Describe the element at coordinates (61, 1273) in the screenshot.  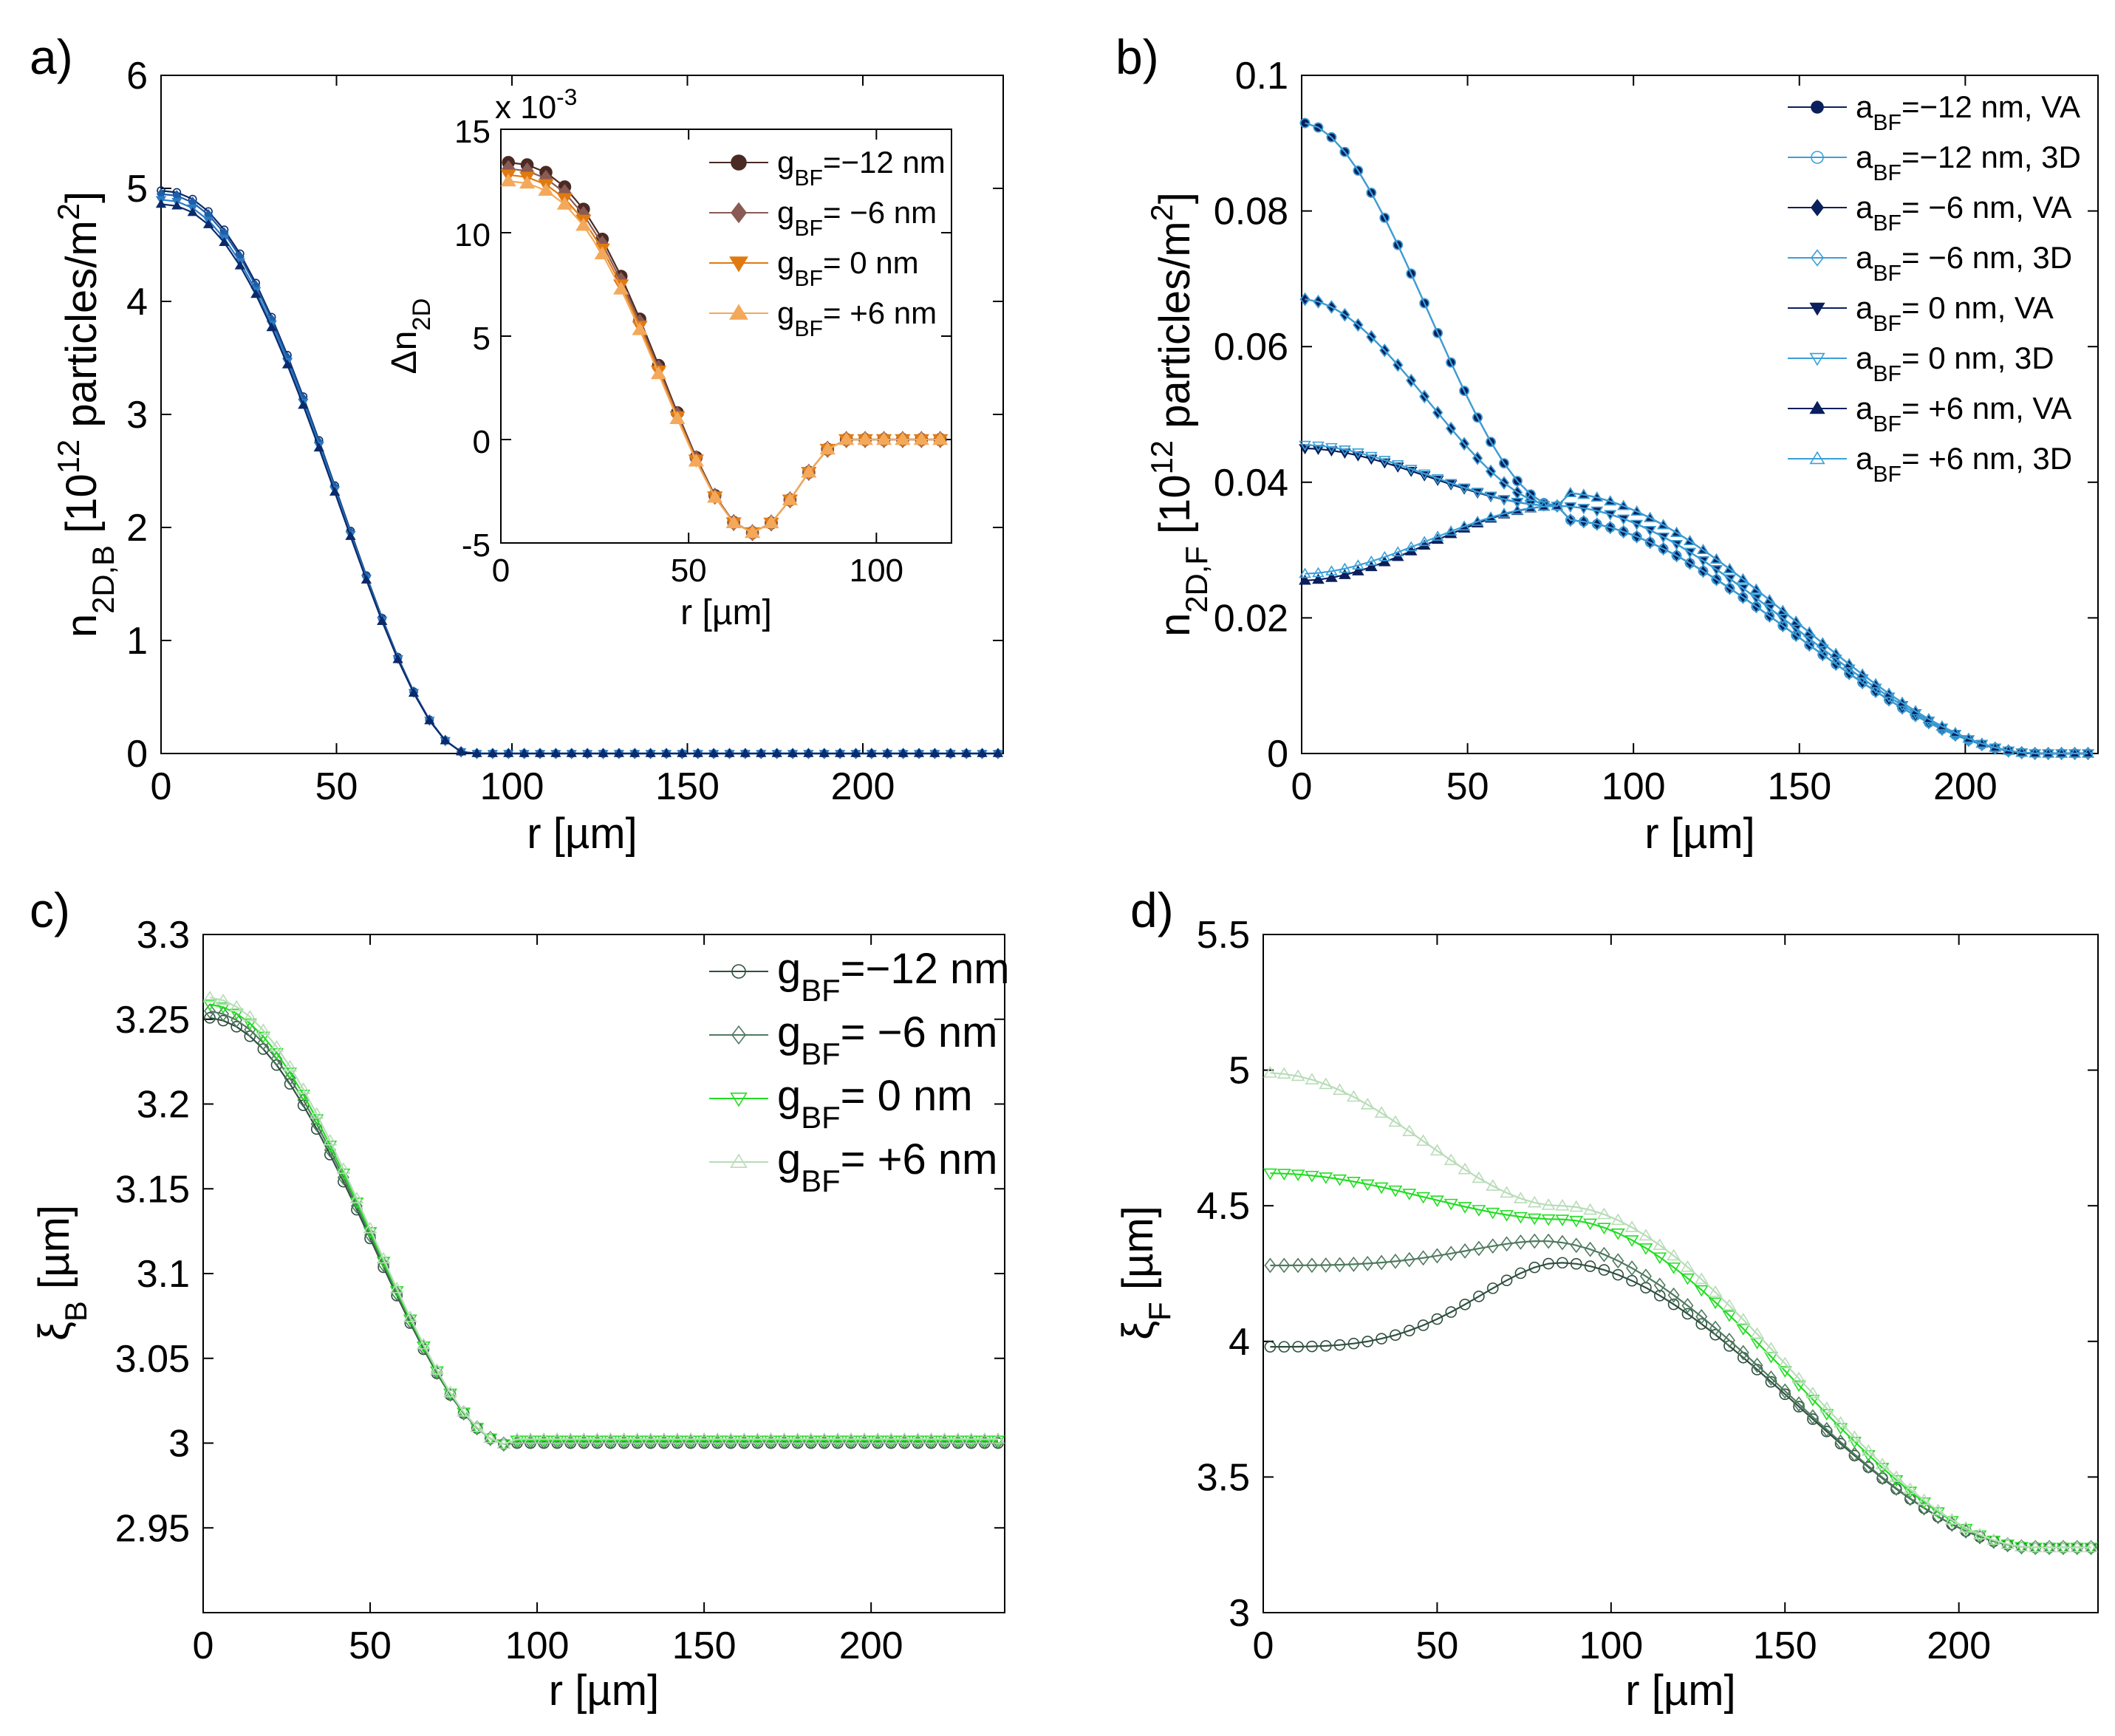
I see `y-axis-label: ξB [µm]` at that location.